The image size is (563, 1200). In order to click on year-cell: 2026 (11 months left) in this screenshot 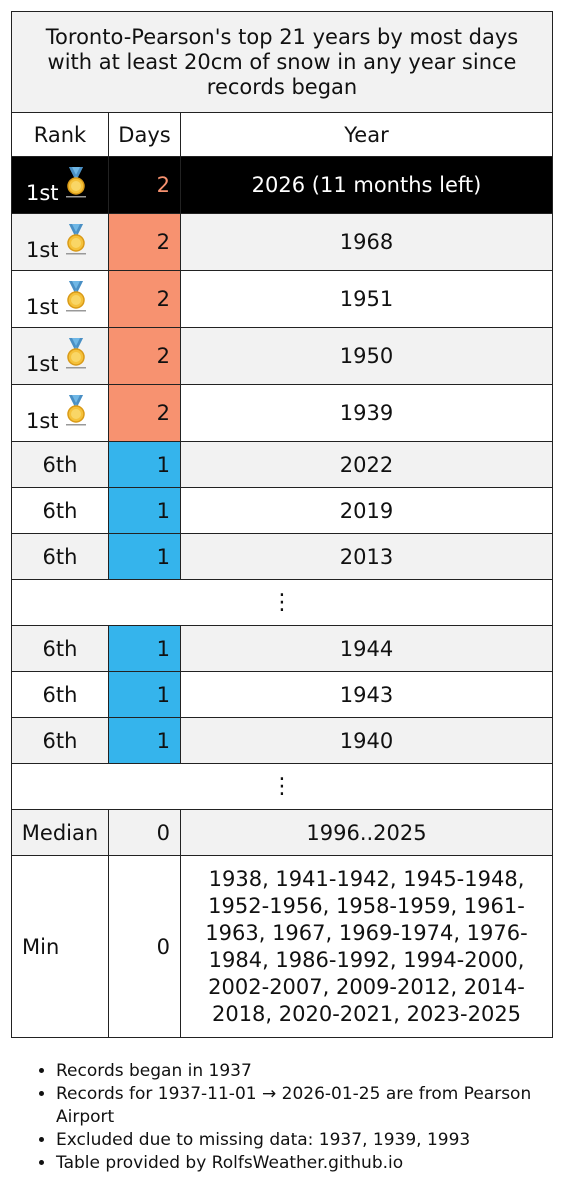, I will do `click(366, 185)`.